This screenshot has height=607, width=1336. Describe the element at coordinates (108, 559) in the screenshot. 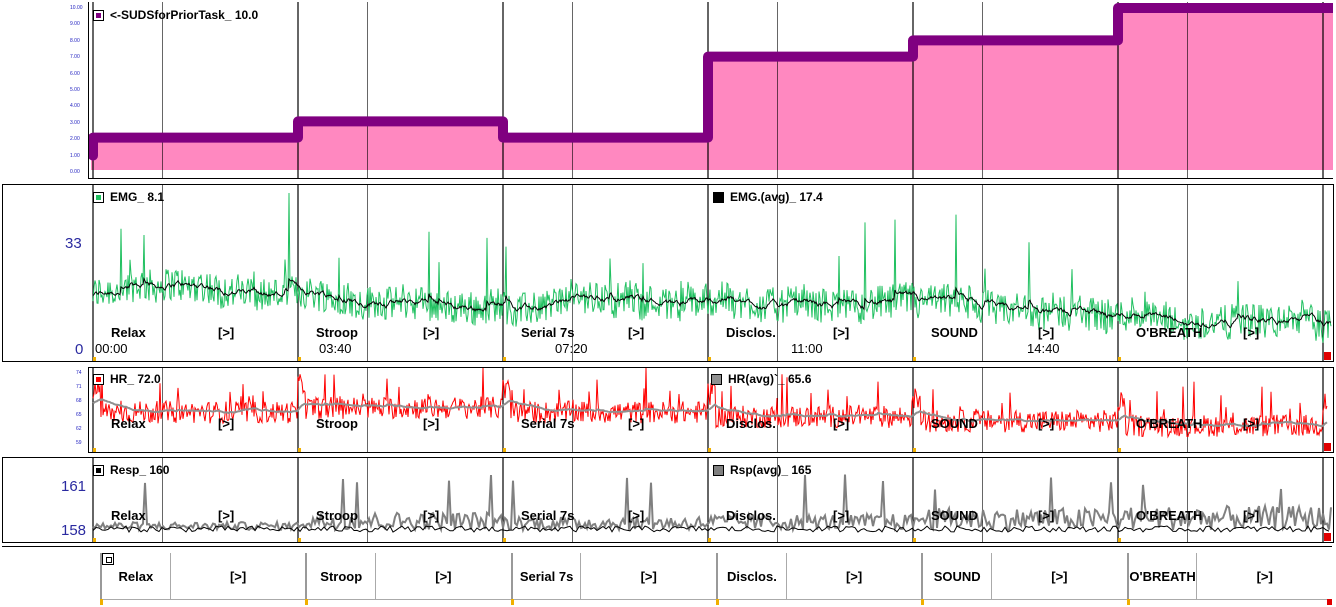

I see `segment-bar-toggle-icon` at that location.